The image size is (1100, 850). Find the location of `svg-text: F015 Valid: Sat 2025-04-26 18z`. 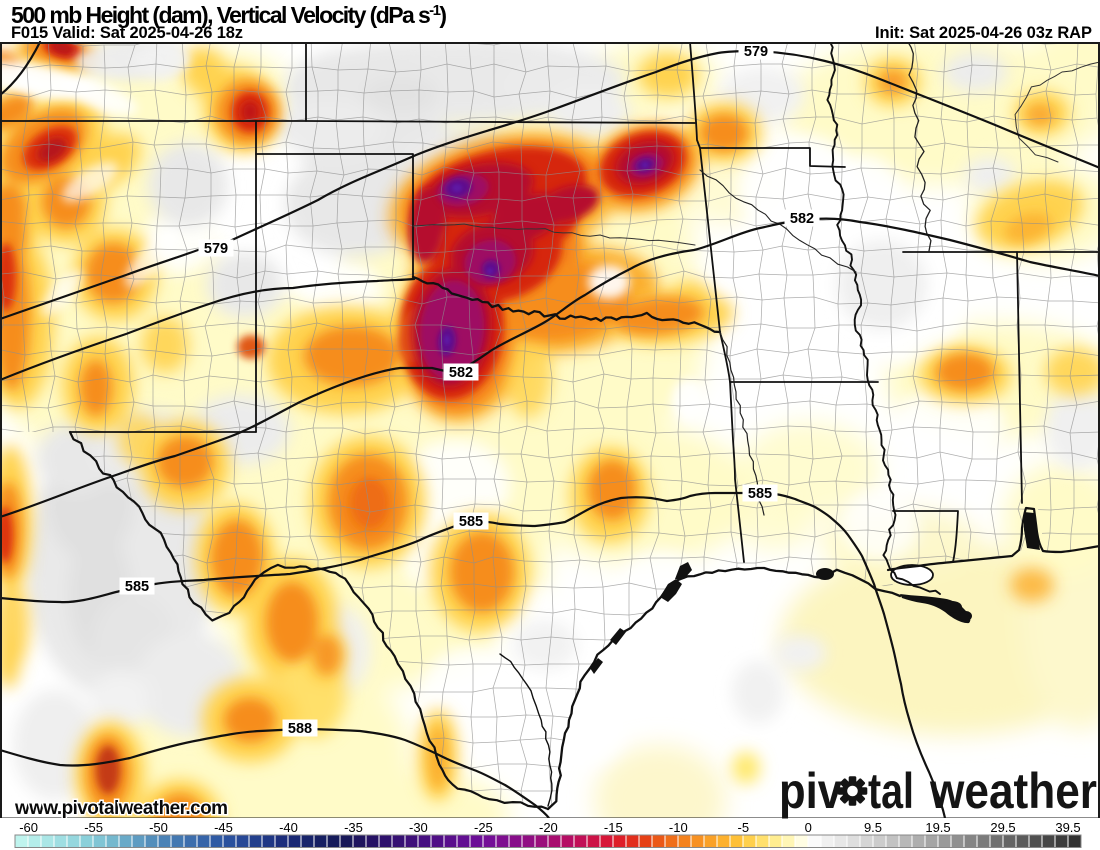

svg-text: F015 Valid: Sat 2025-04-26 18z is located at coordinates (127, 33).